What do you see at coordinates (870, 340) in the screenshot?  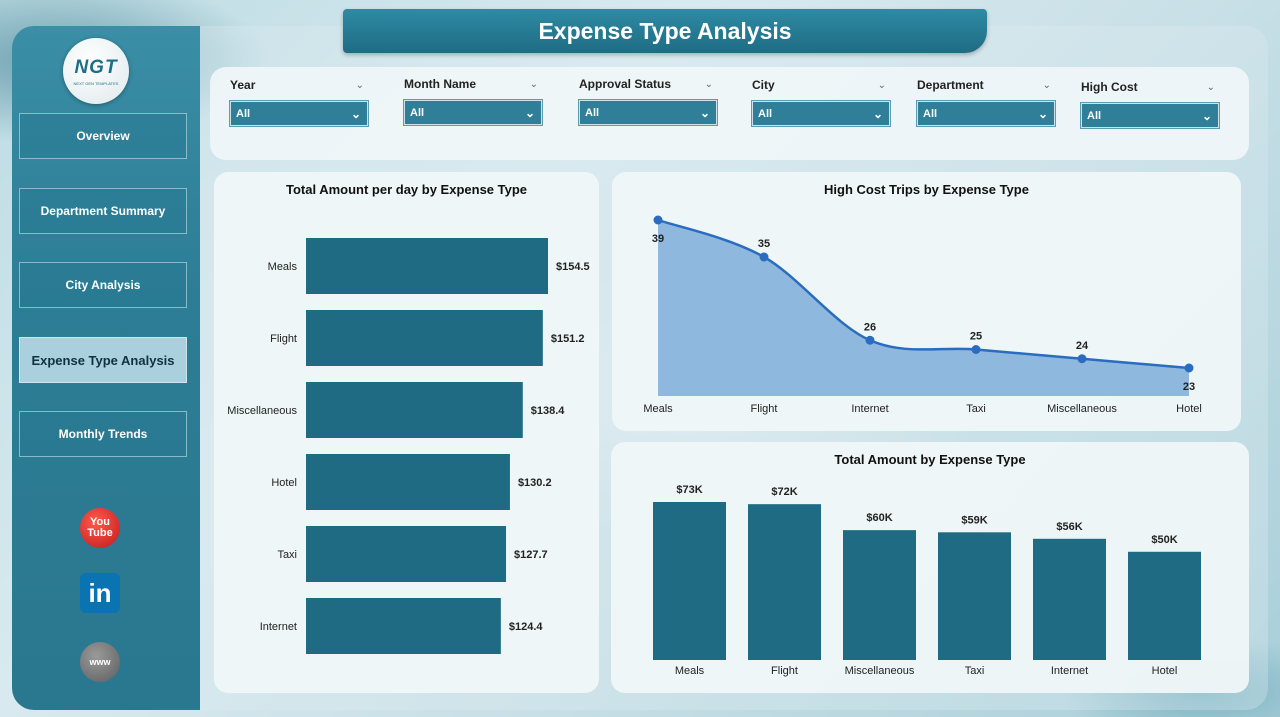 I see `point-internet` at bounding box center [870, 340].